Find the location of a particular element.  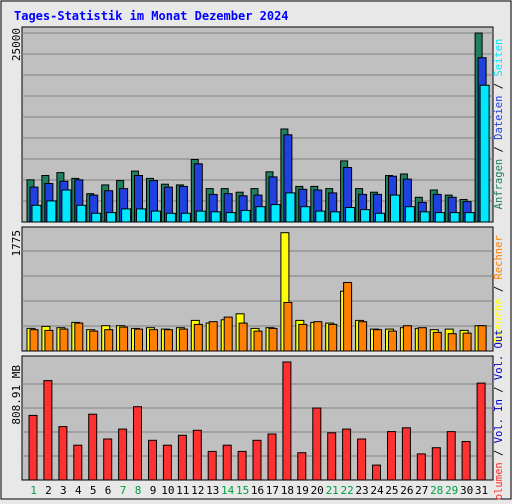

day-label: 5 is located at coordinates (93, 490).